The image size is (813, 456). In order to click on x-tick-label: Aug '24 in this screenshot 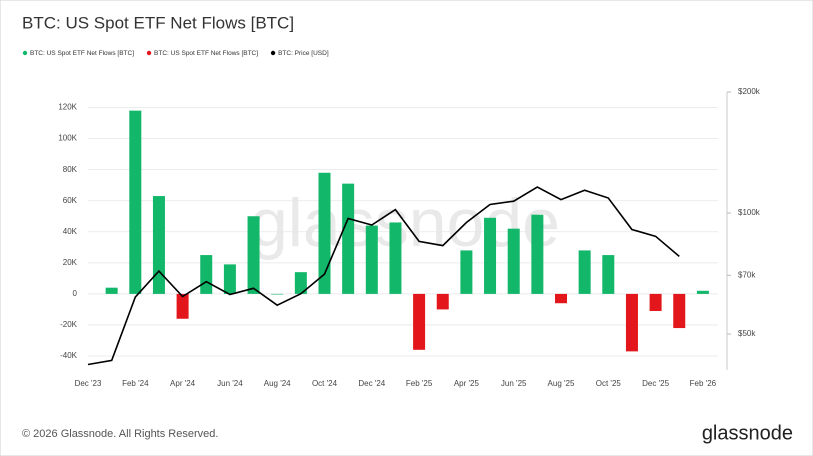, I will do `click(277, 383)`.